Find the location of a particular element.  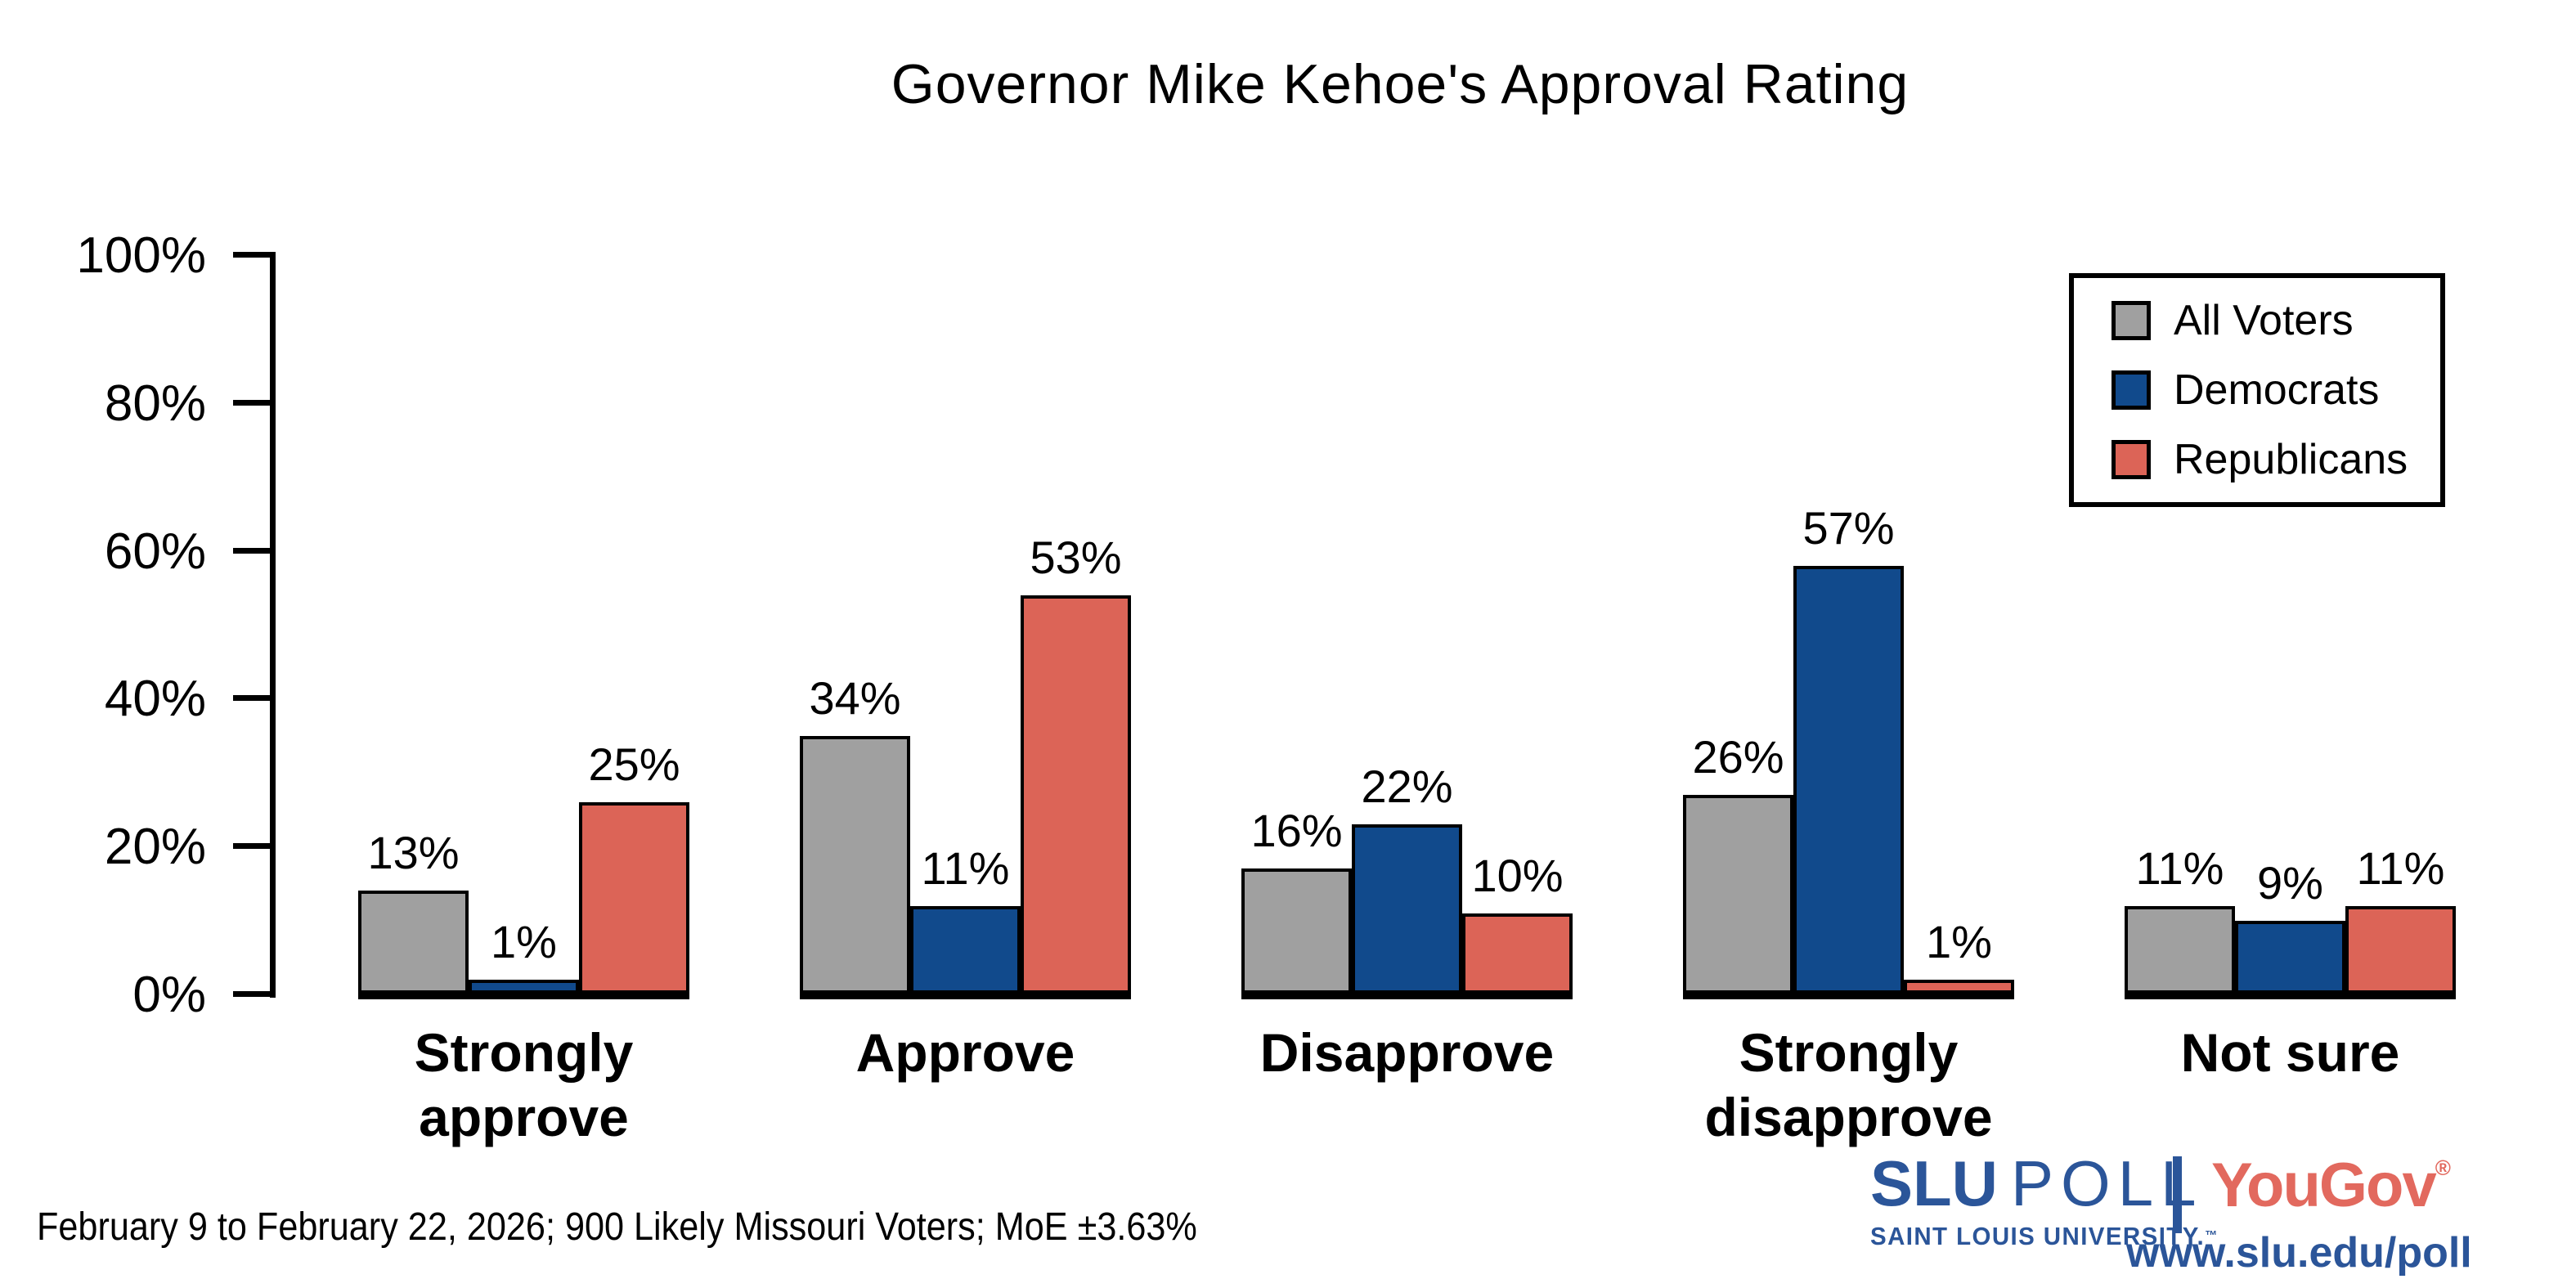

legend-label: Republicans is located at coordinates (2291, 460).